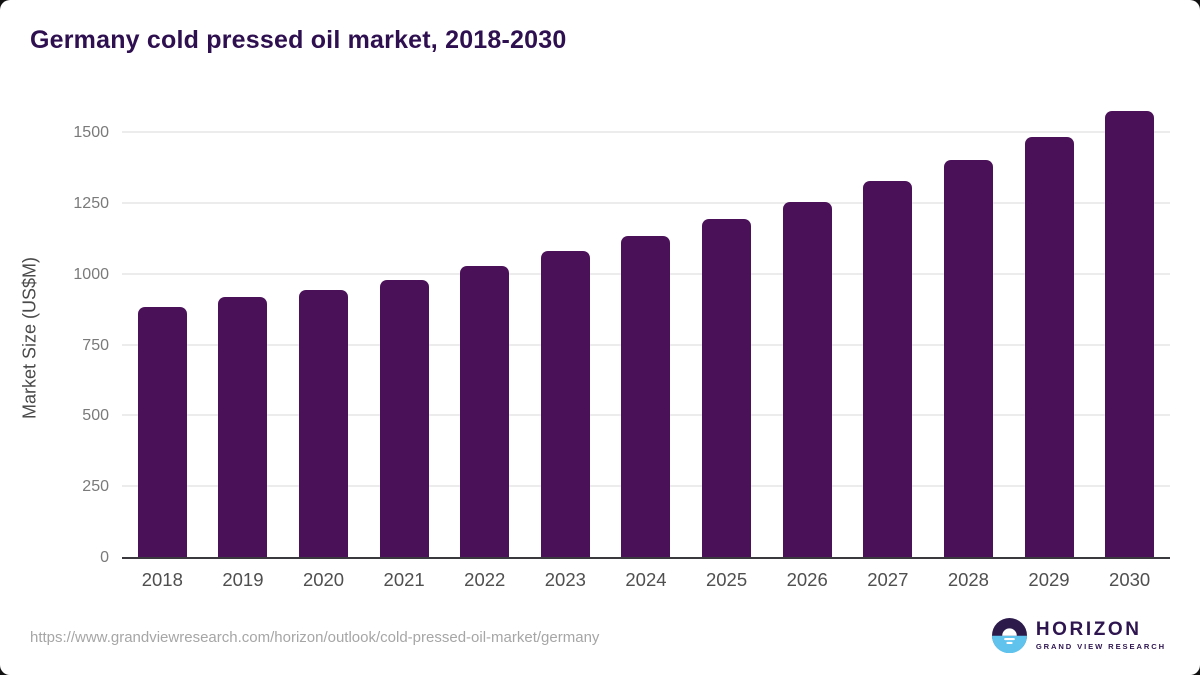  Describe the element at coordinates (243, 579) in the screenshot. I see `x-tick-2019: 2019` at that location.